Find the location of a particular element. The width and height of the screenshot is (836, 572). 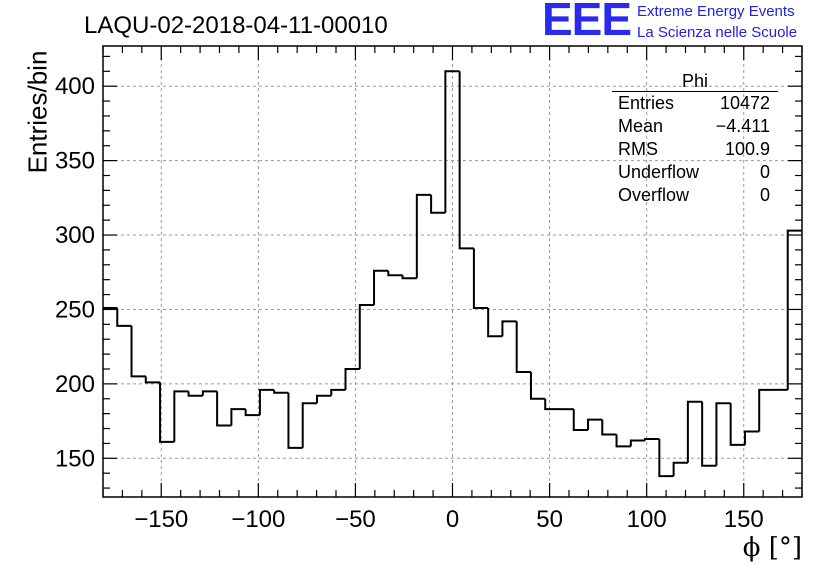

x-tick-label: −100 is located at coordinates (258, 519).